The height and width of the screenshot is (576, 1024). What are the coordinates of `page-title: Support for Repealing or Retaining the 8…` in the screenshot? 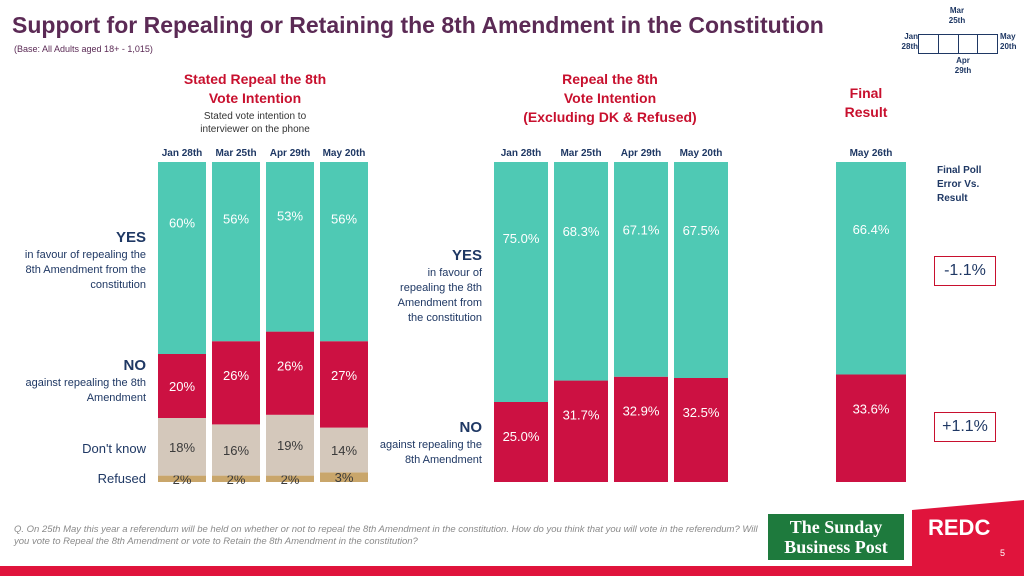 It's located at (418, 25).